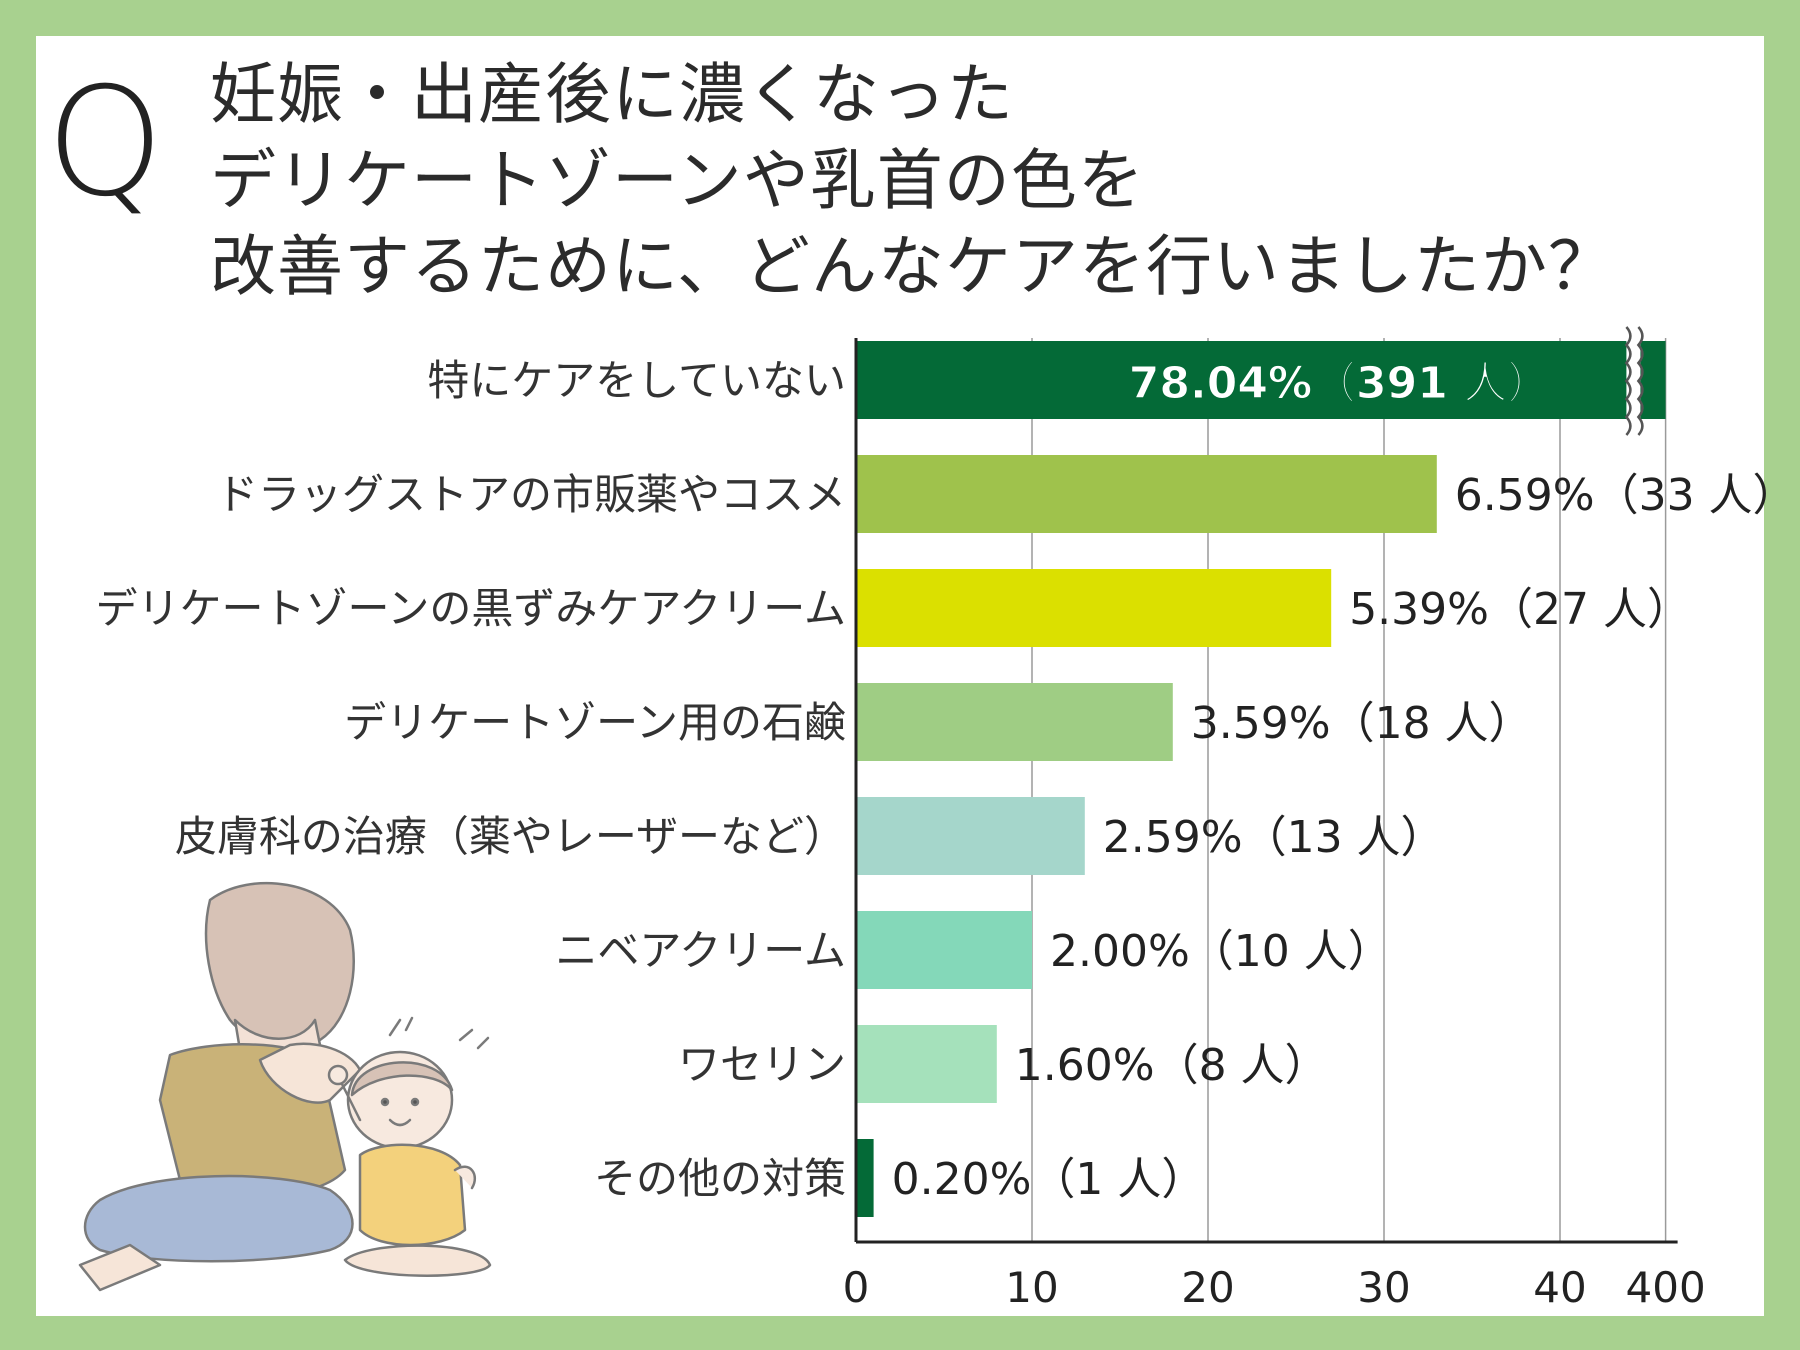  What do you see at coordinates (612, 94) in the screenshot?
I see `title-line-1: 妊娠・出産後に濃くなった` at bounding box center [612, 94].